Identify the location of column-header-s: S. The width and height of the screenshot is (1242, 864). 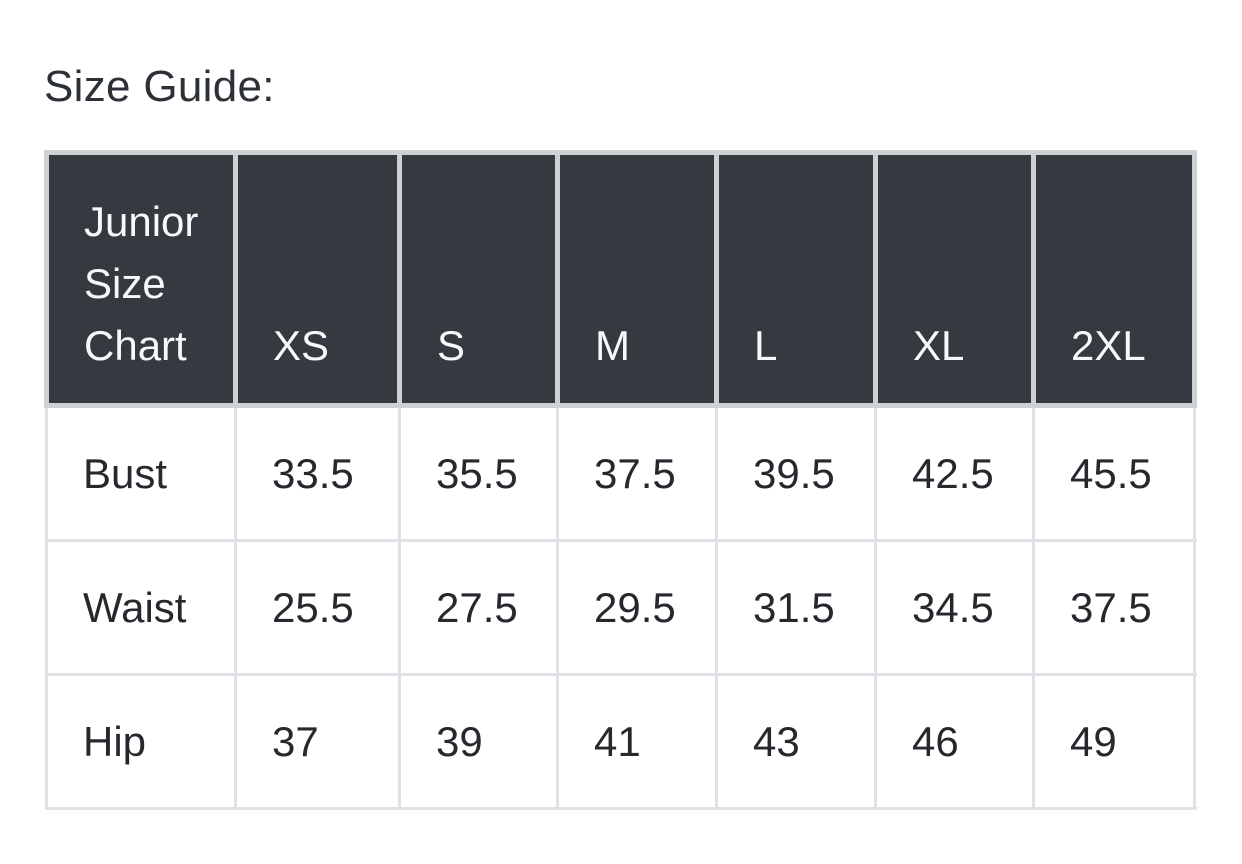
(478, 279).